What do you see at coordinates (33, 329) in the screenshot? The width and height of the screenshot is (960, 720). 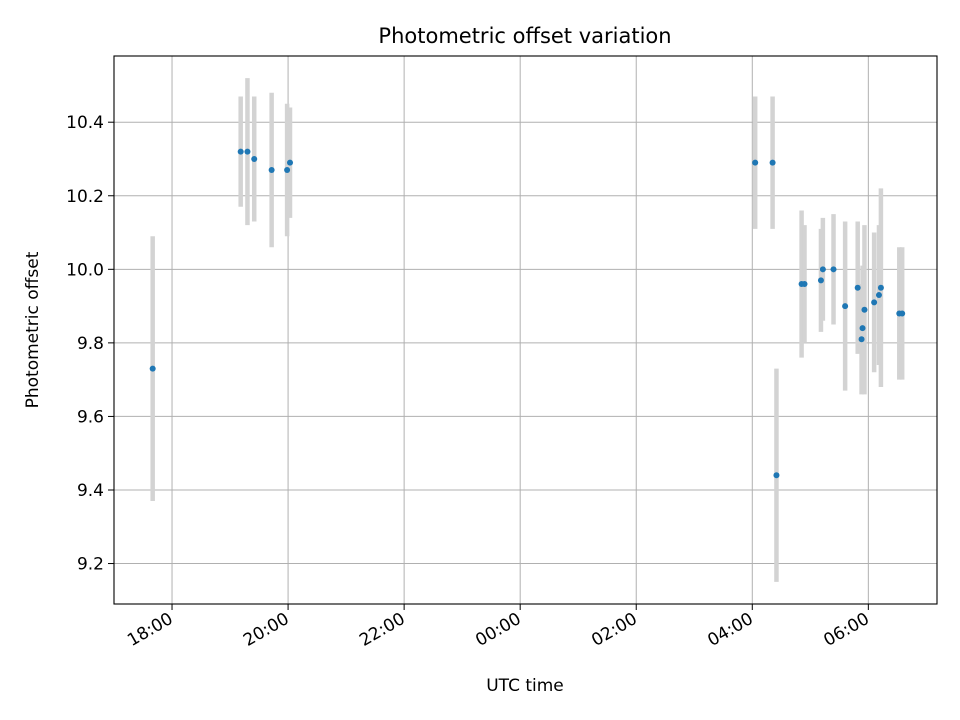 I see `y-axis-label: Photometric offset` at bounding box center [33, 329].